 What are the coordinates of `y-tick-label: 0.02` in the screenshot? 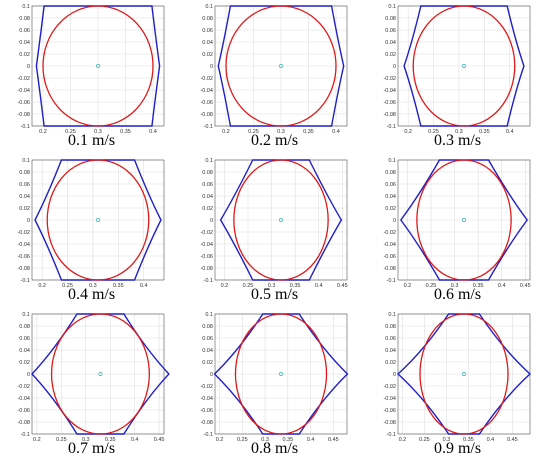 It's located at (24, 363).